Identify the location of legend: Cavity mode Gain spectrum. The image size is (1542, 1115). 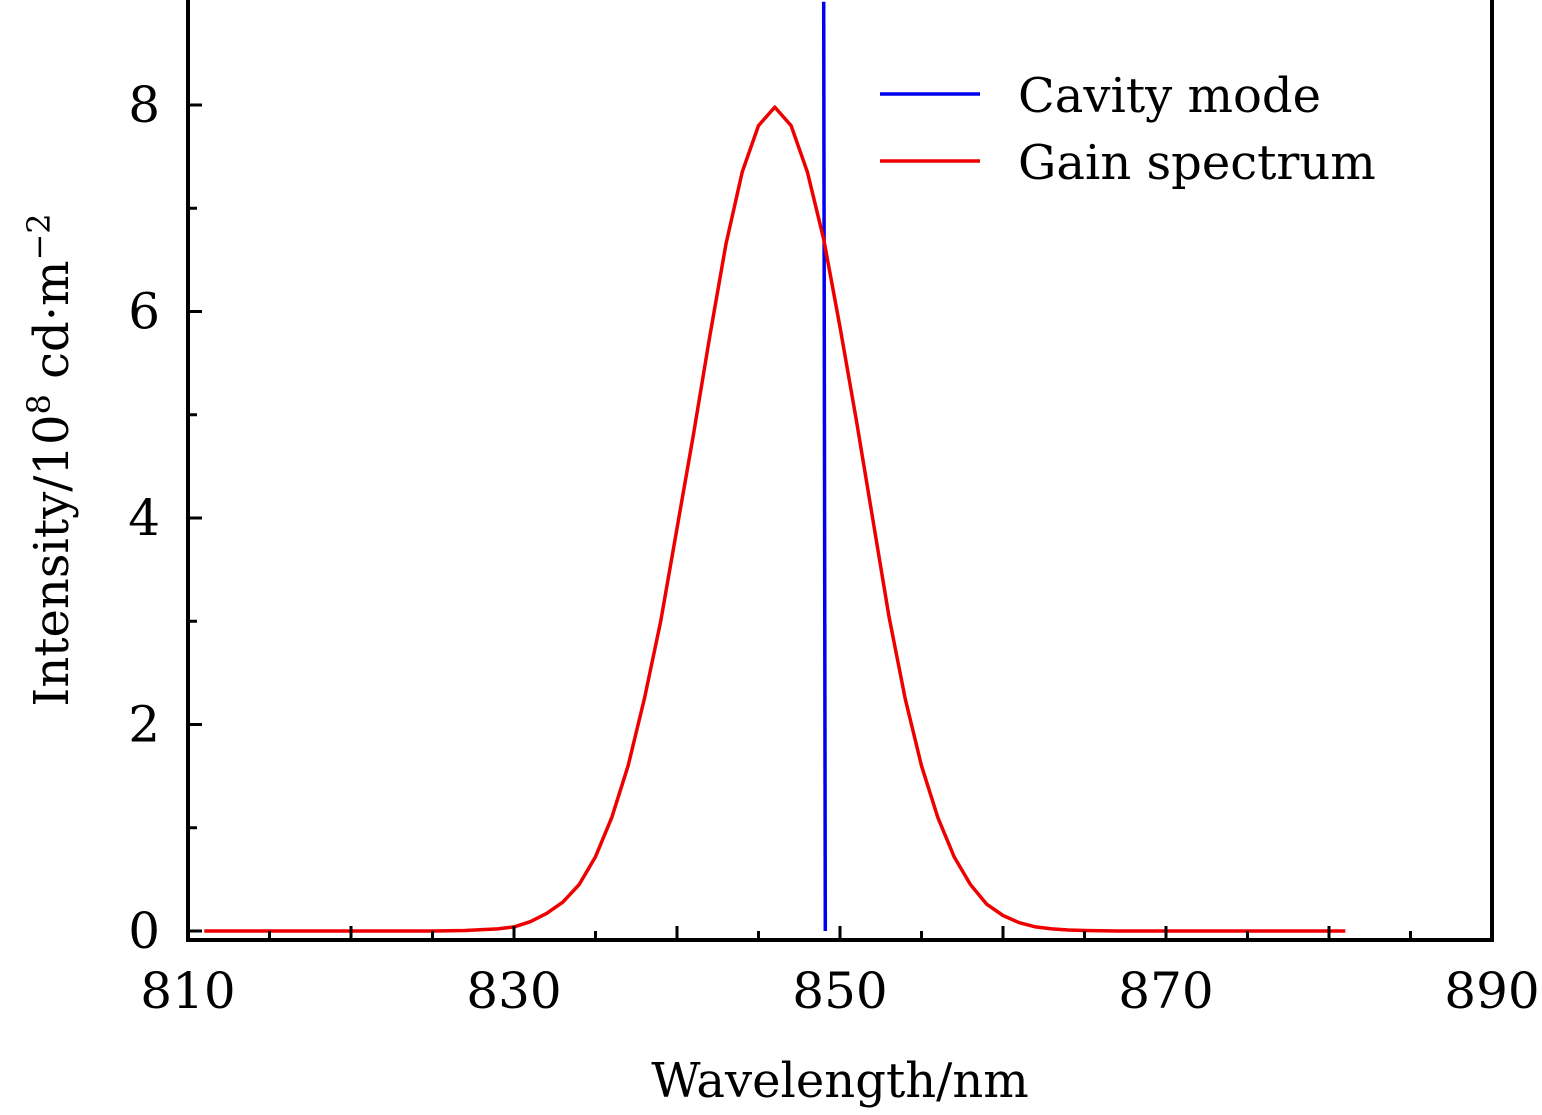
(1128, 129).